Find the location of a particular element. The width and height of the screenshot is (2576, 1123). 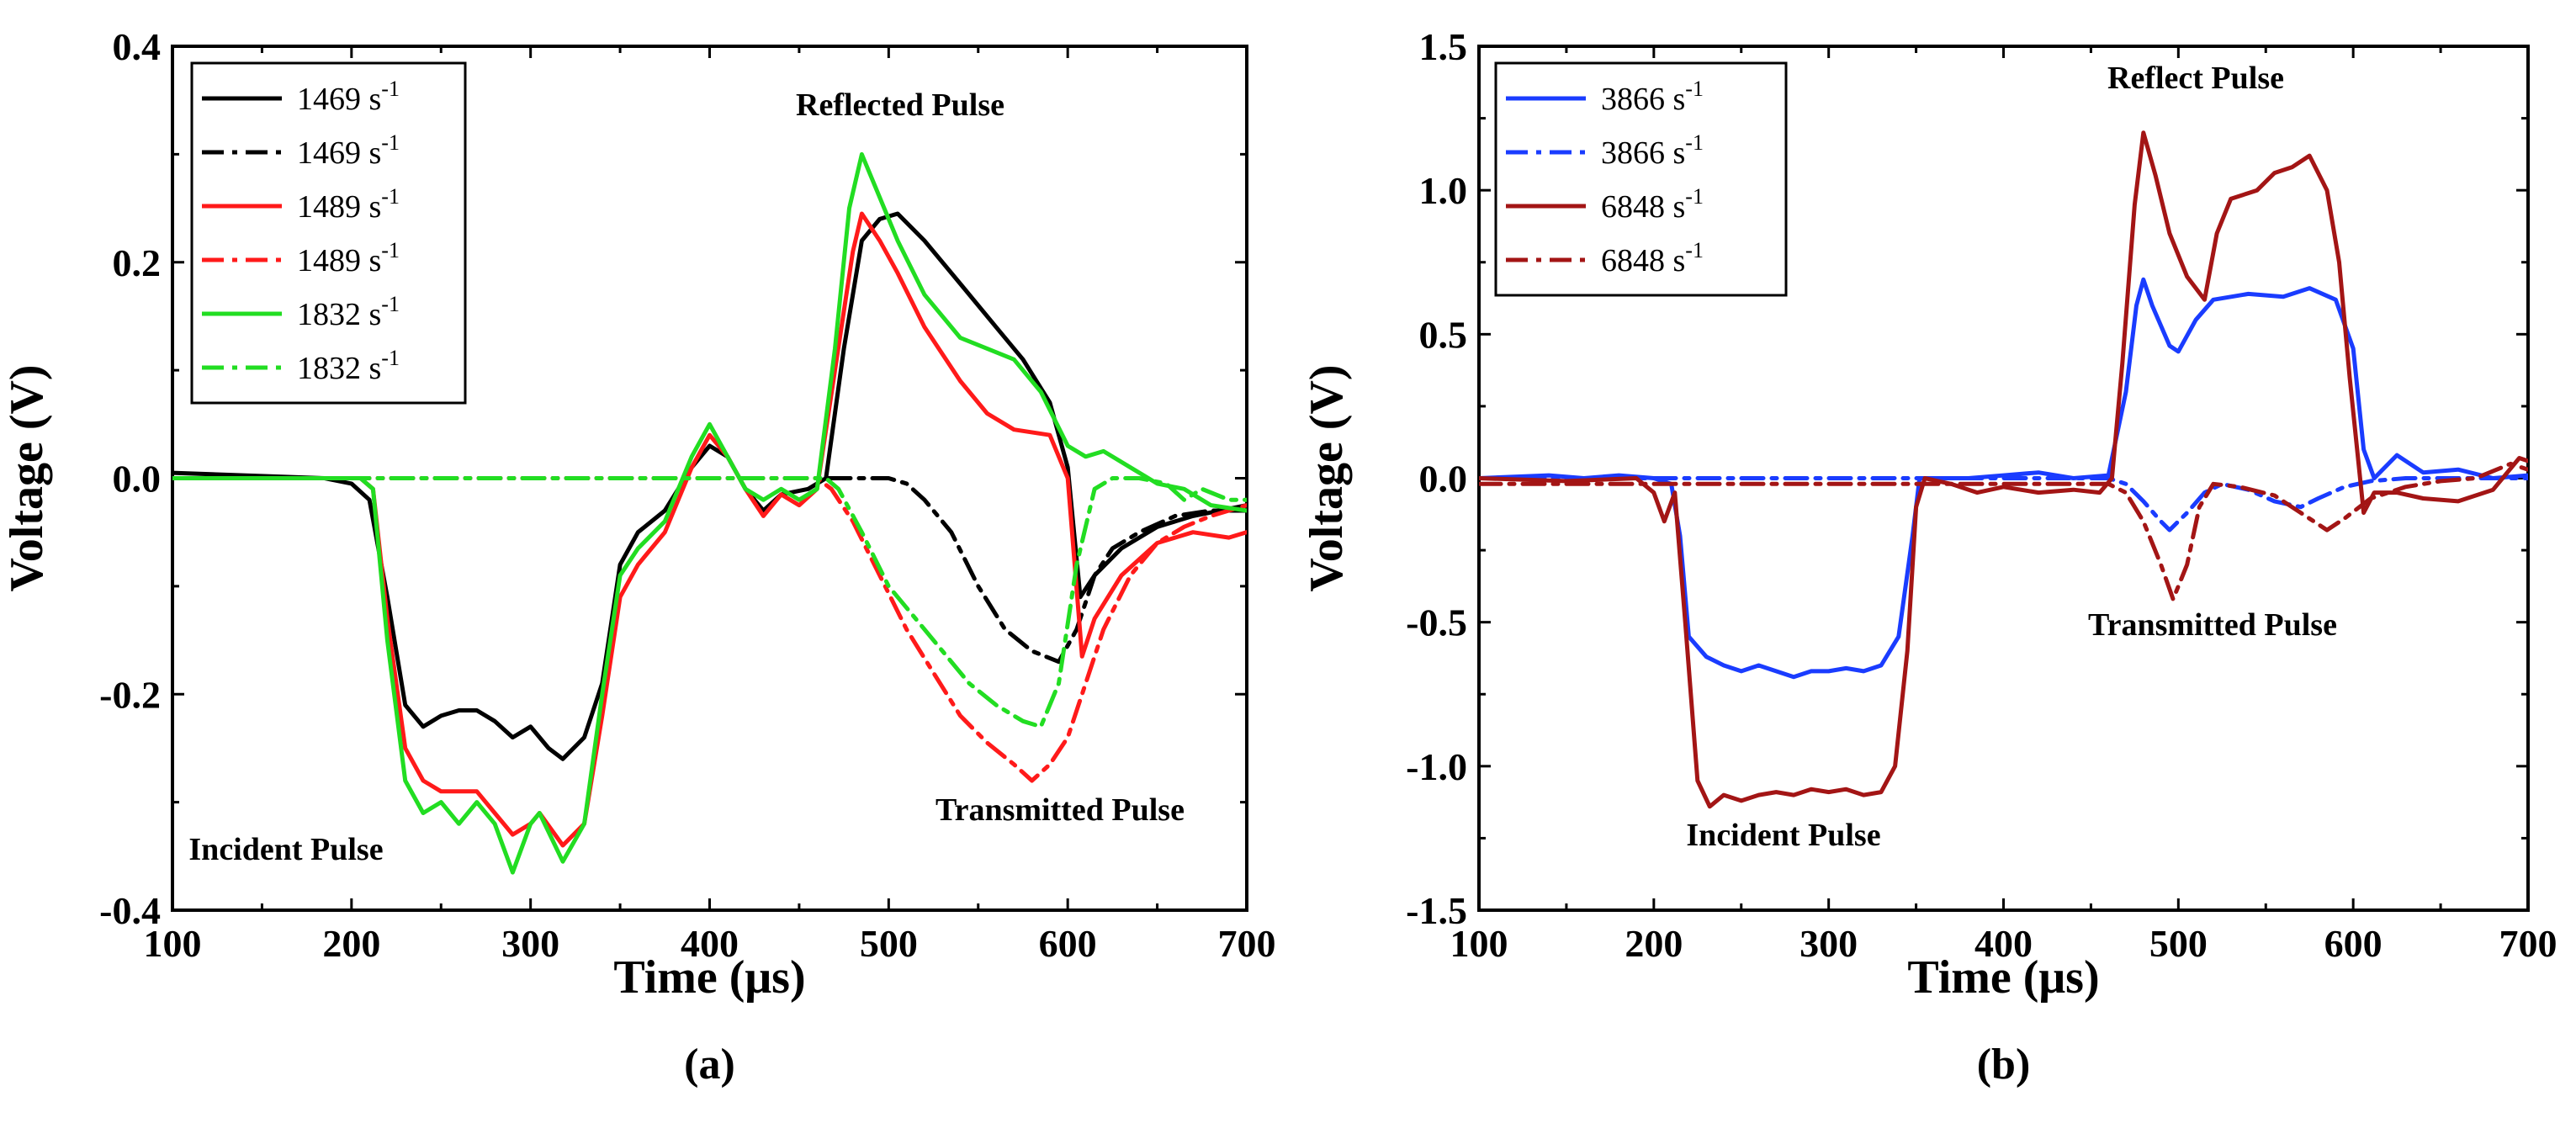

legend-entry: 1469 s-1 is located at coordinates (348, 97).